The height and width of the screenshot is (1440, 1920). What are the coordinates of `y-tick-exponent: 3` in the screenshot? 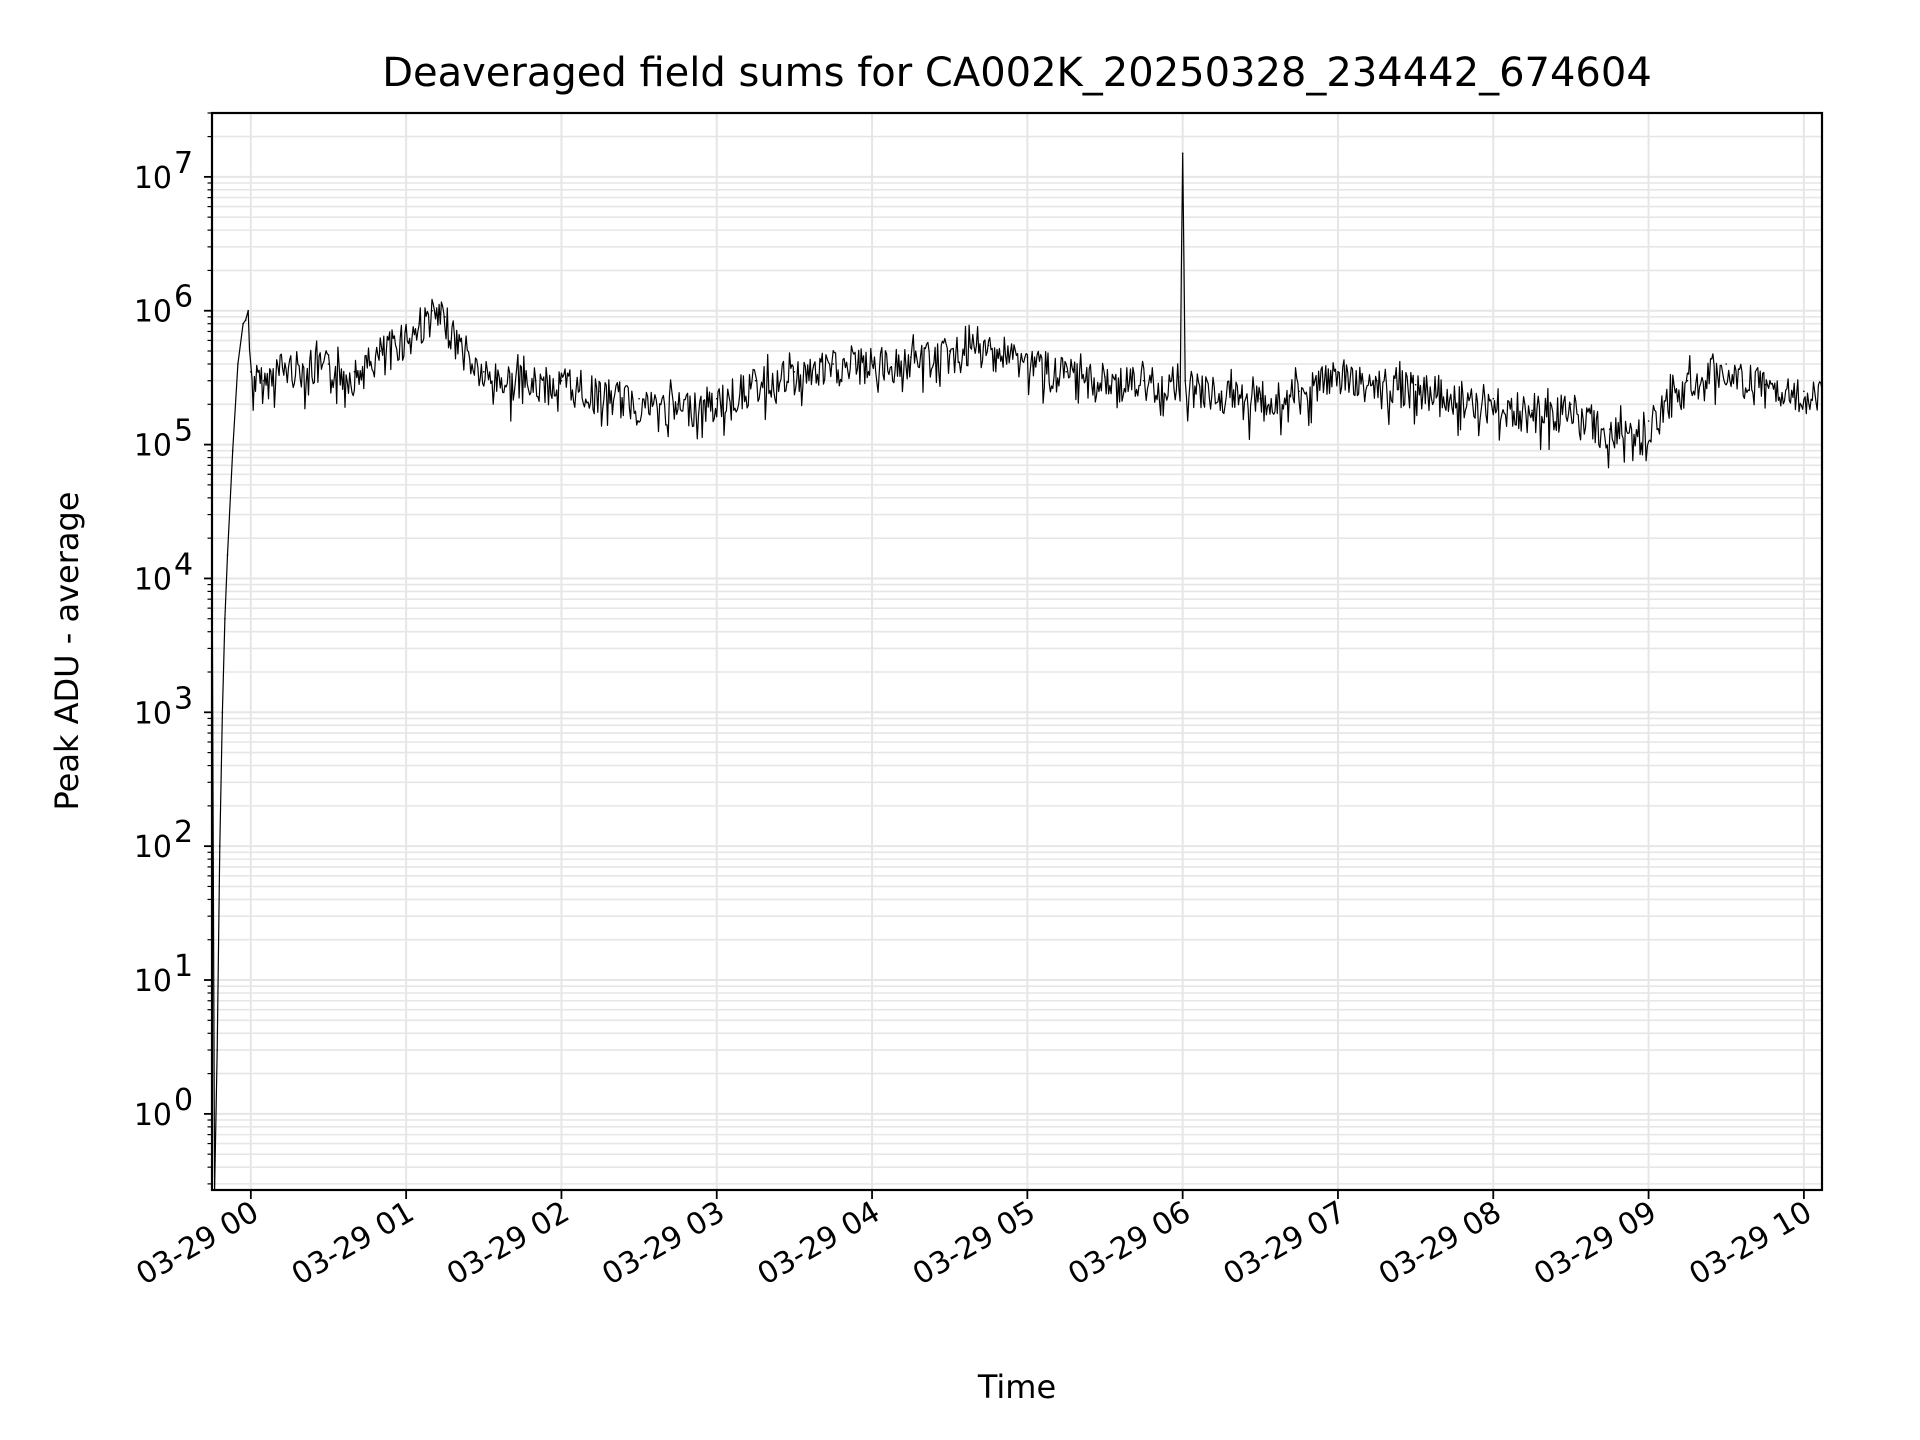 It's located at (183, 698).